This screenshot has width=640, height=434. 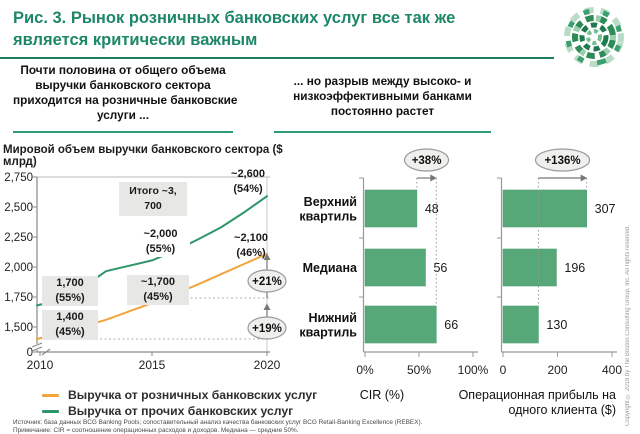 I want to click on title-divider, so click(x=277, y=58).